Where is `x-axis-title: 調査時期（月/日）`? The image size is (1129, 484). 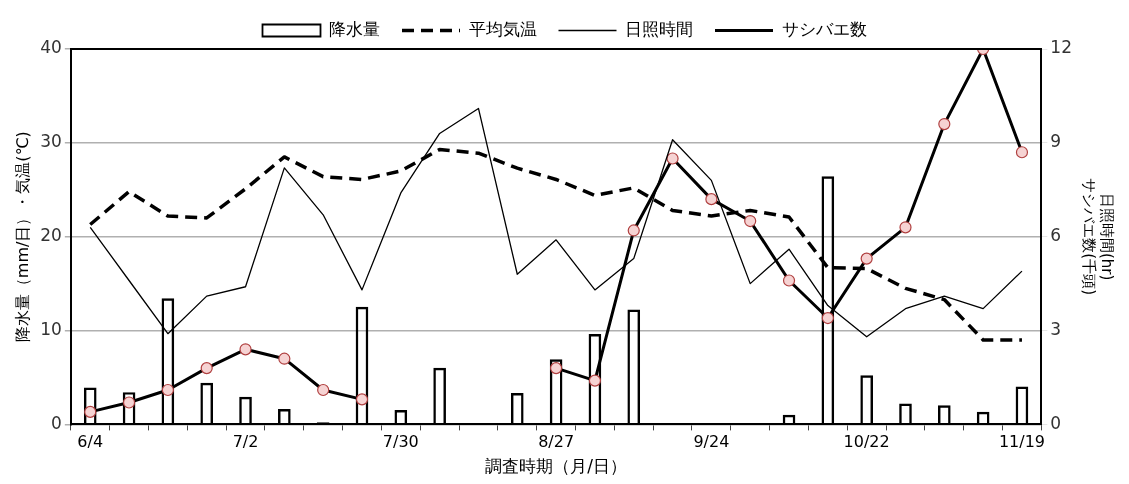 x-axis-title: 調査時期（月/日） is located at coordinates (556, 466).